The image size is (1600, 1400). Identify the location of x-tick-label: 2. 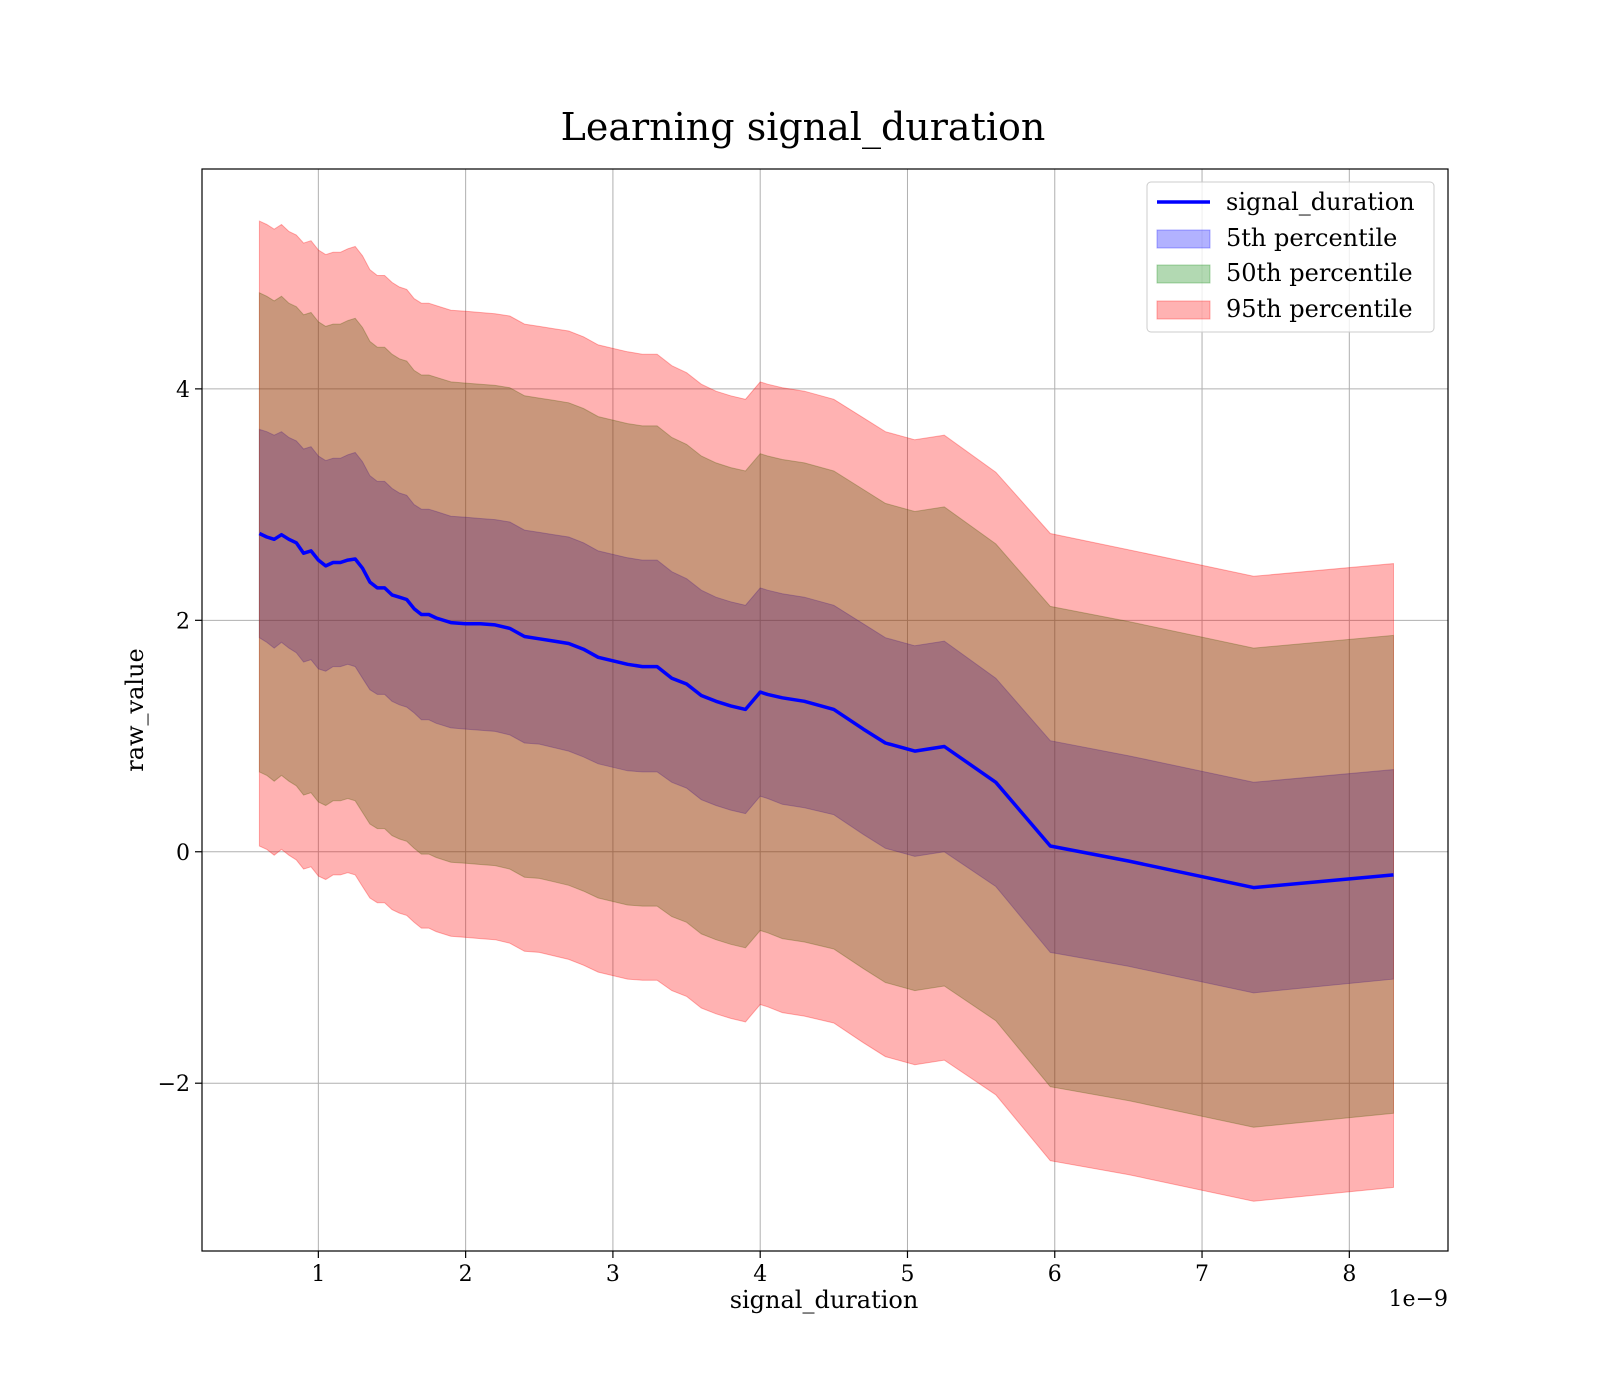
(466, 1274).